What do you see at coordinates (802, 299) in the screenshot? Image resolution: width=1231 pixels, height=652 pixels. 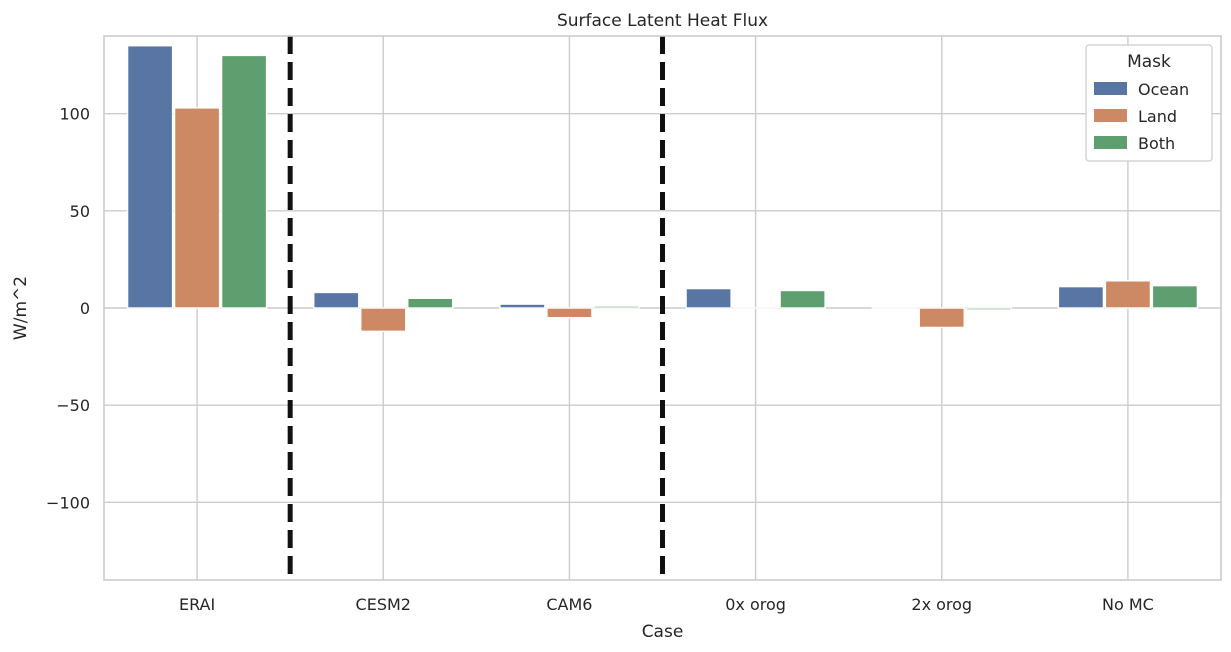 I see `bar-both-0x-orog` at bounding box center [802, 299].